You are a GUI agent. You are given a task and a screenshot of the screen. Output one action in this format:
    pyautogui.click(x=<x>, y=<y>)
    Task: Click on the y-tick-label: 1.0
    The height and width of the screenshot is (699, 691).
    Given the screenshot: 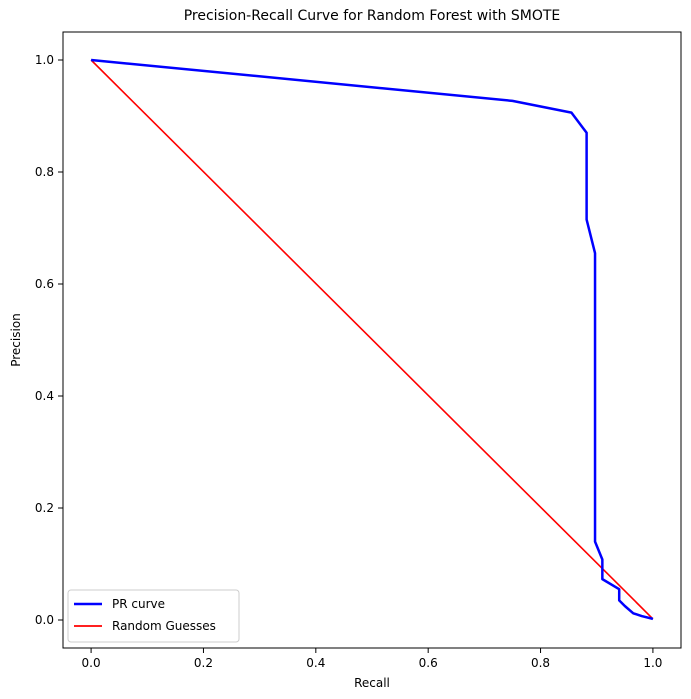 What is the action you would take?
    pyautogui.click(x=44, y=60)
    